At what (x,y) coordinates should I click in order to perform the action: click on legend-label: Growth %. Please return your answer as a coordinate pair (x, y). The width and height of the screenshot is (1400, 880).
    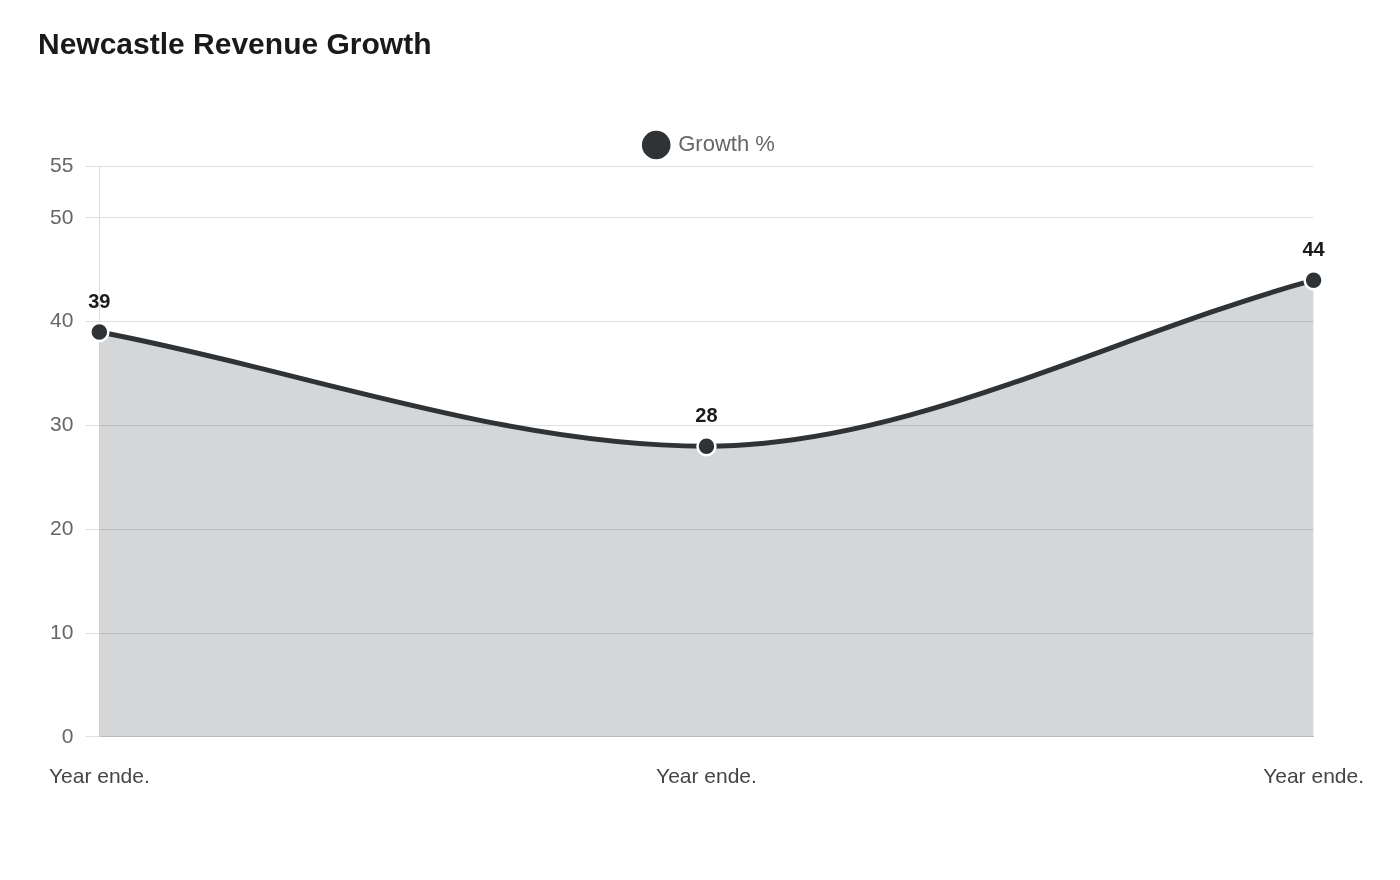
    Looking at the image, I should click on (726, 144).